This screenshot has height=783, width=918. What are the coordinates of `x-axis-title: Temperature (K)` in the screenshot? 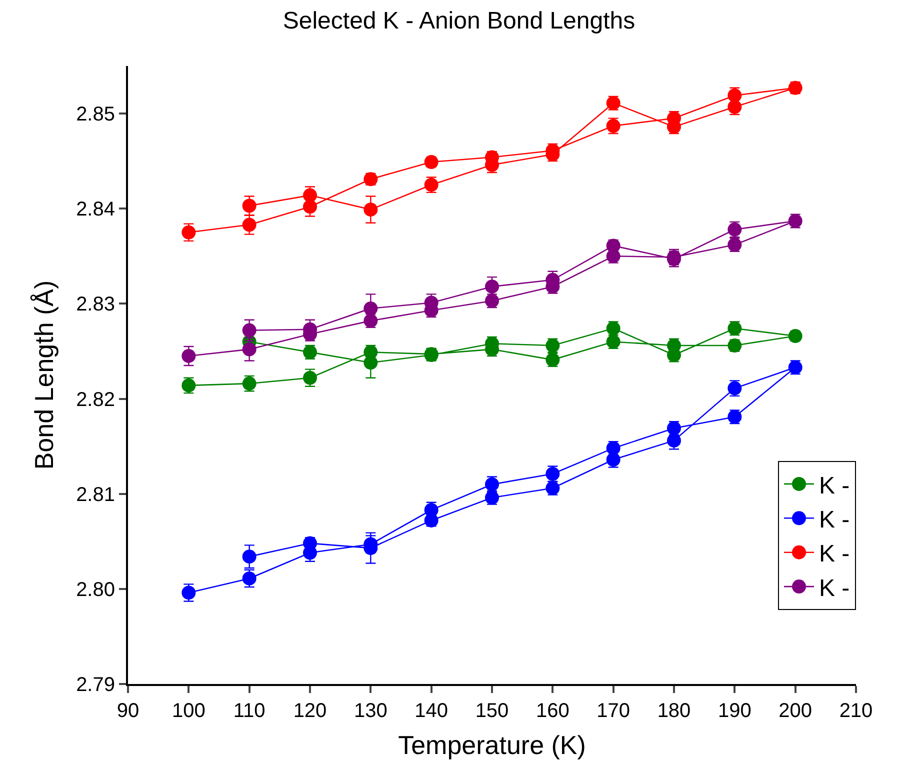 It's located at (492, 745).